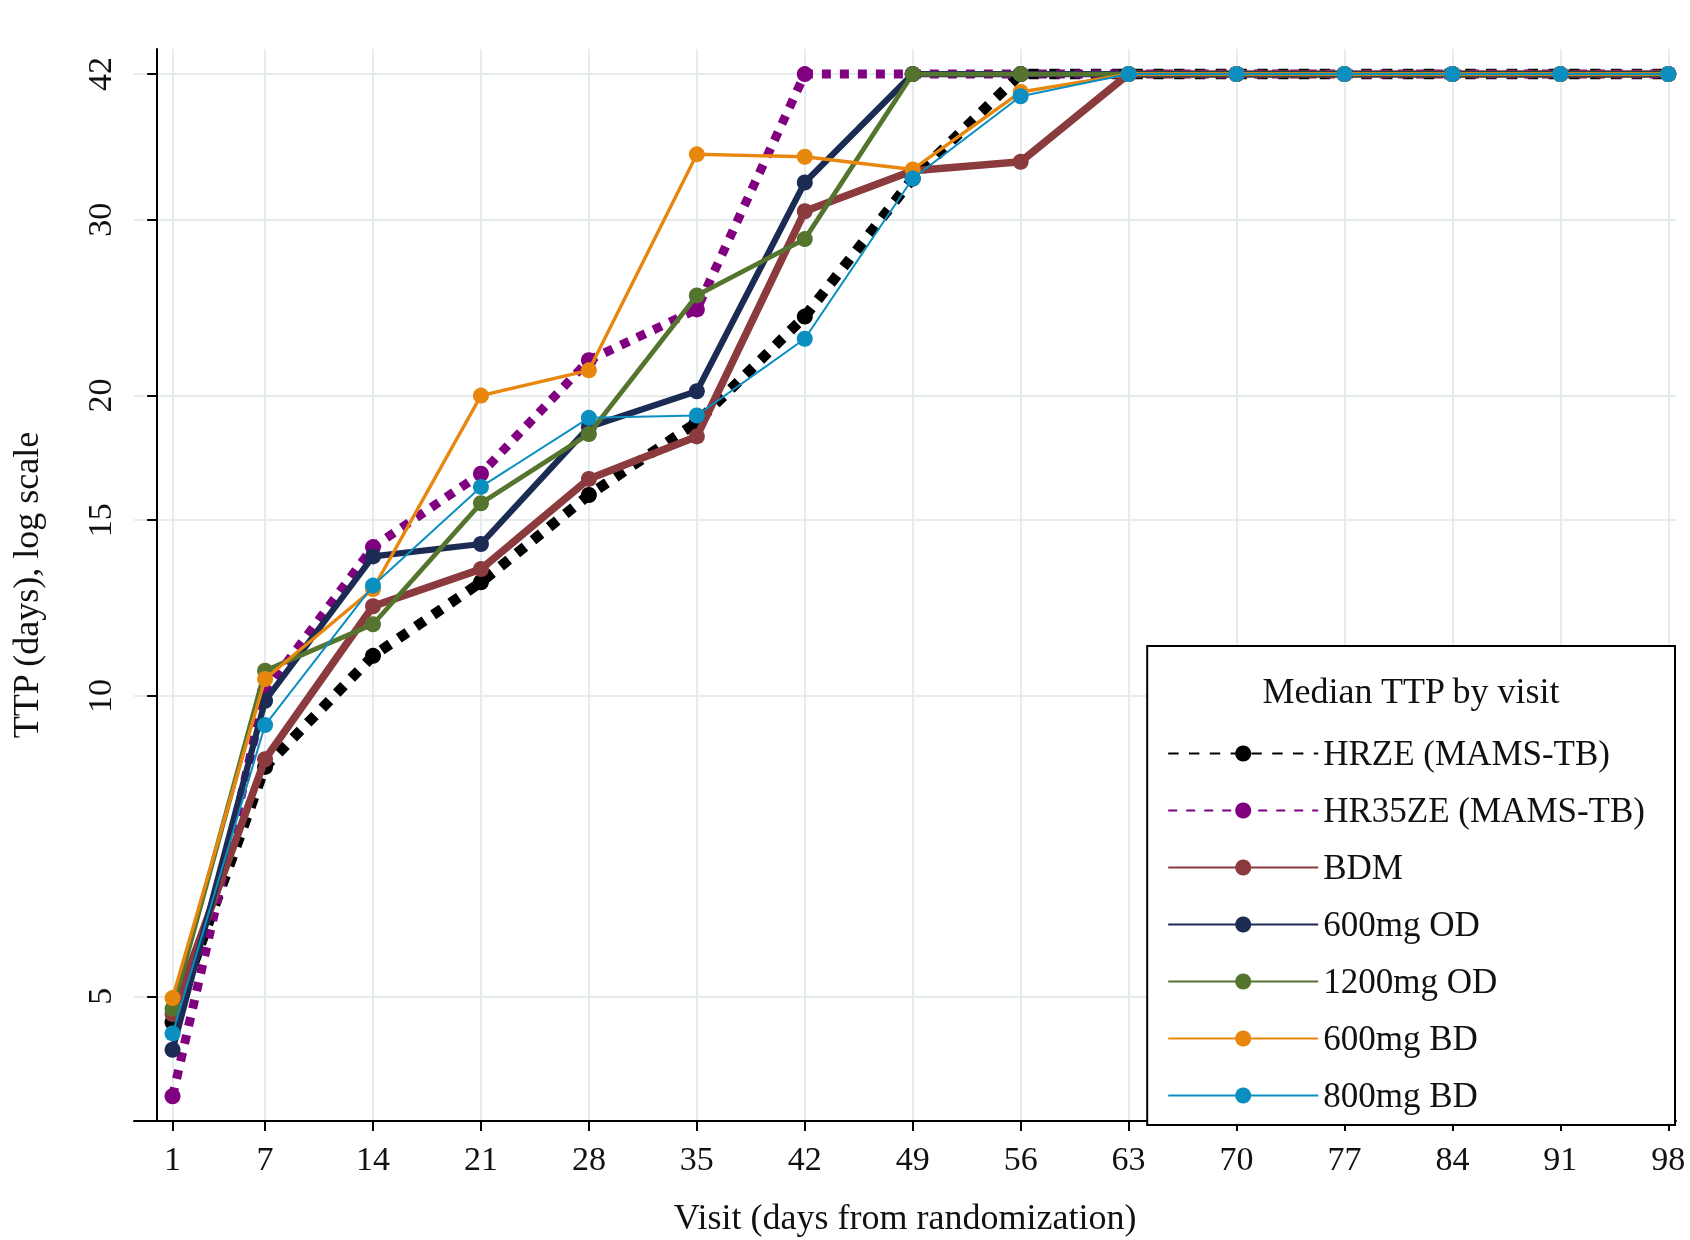 The height and width of the screenshot is (1240, 1690). I want to click on x-tick-label: 49, so click(912, 1158).